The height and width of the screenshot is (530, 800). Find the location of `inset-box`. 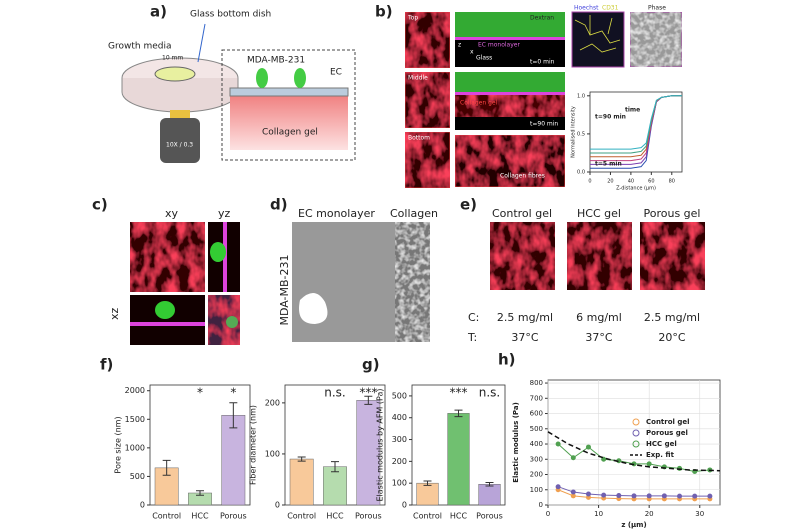

inset-box is located at coordinates (288, 105).